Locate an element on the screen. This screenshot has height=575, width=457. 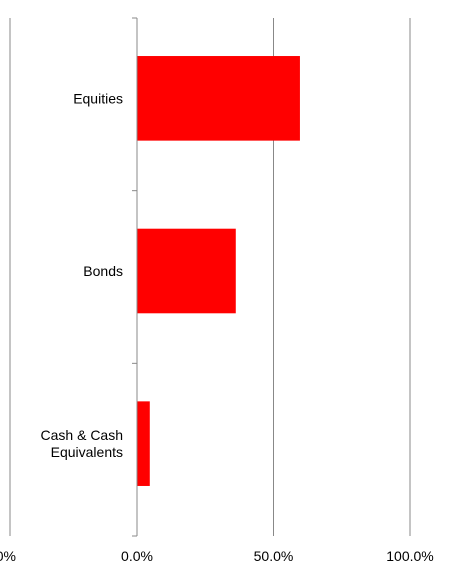
category-label-line: Equities is located at coordinates (98, 98).